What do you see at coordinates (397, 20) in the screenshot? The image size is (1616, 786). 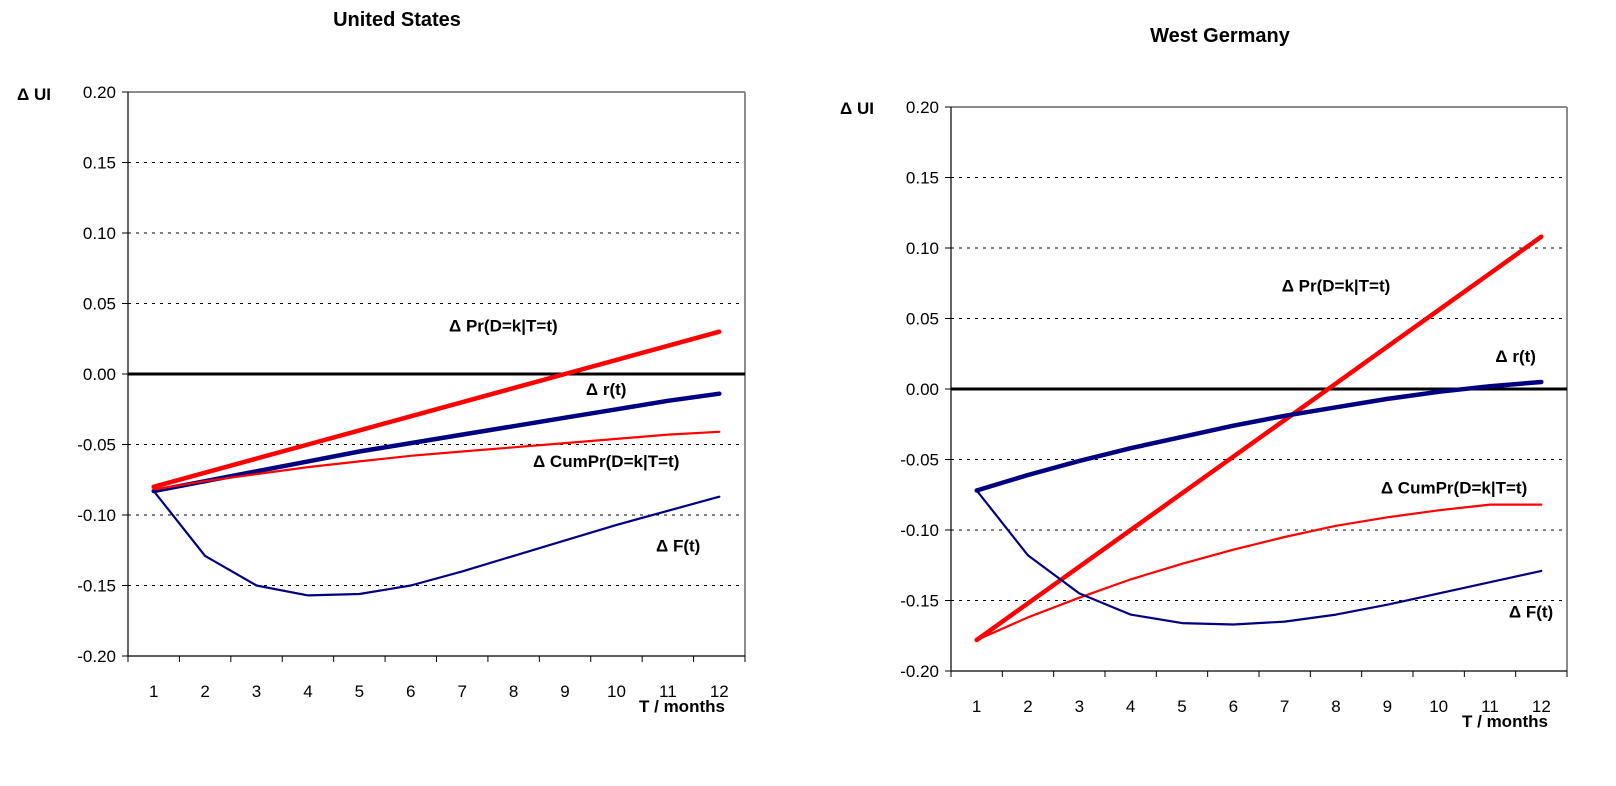 I see `chart-title: United States` at bounding box center [397, 20].